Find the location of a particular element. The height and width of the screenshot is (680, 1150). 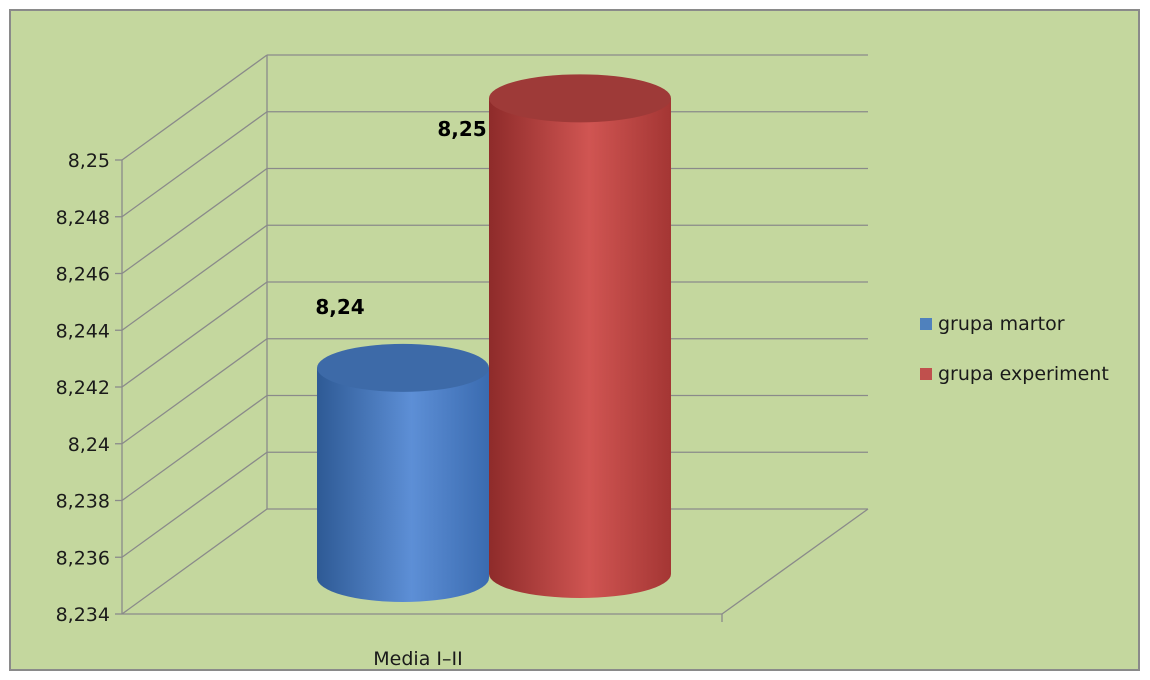

y-tick-label: 8,234 is located at coordinates (83, 615).